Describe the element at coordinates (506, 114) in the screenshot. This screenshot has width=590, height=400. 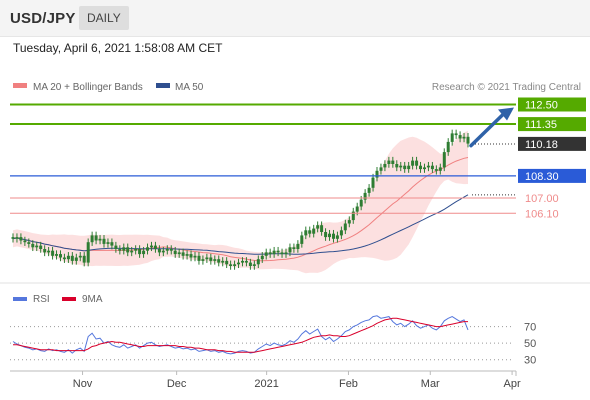
I see `forecast-arrow-head` at that location.